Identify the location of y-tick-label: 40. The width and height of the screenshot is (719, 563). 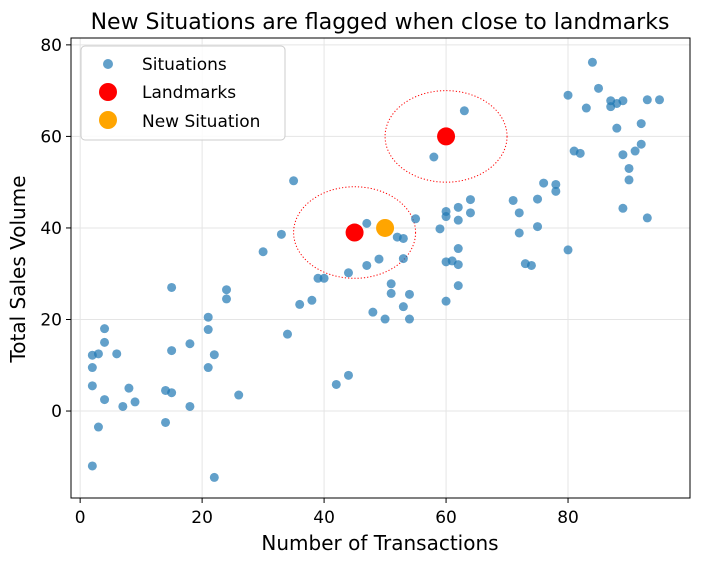
(51, 229).